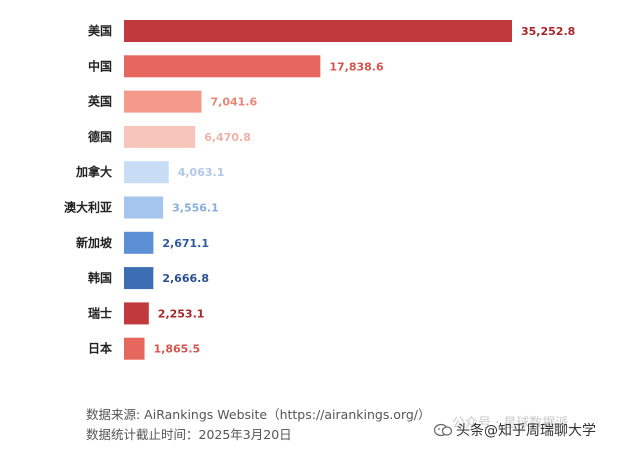  I want to click on value-label: 4,063.1, so click(201, 172).